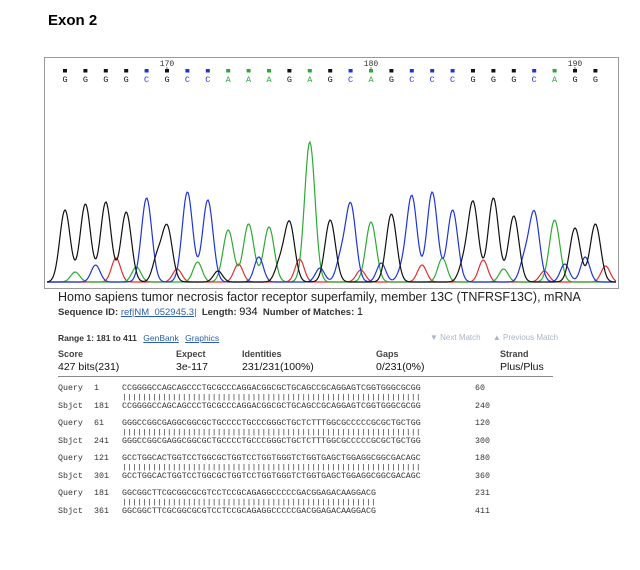 Image resolution: width=640 pixels, height=570 pixels. What do you see at coordinates (278, 367) in the screenshot?
I see `identities-value: 231/231(100%)` at bounding box center [278, 367].